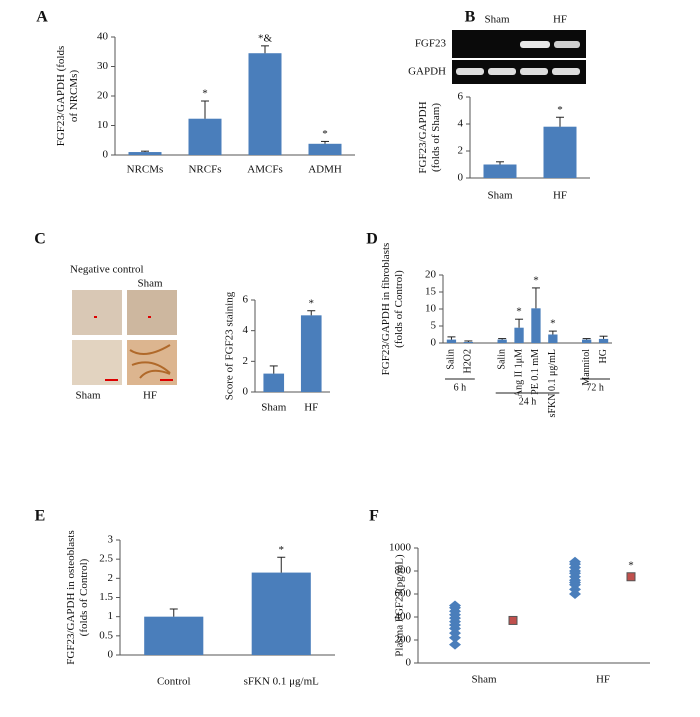  I want to click on group-label: 72 h, so click(595, 387).